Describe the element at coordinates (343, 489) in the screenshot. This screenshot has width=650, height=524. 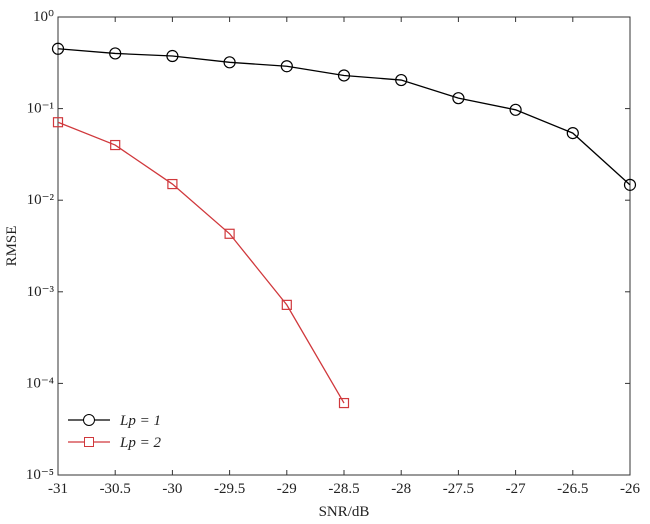
I see `x-tick-label: -28.5` at that location.